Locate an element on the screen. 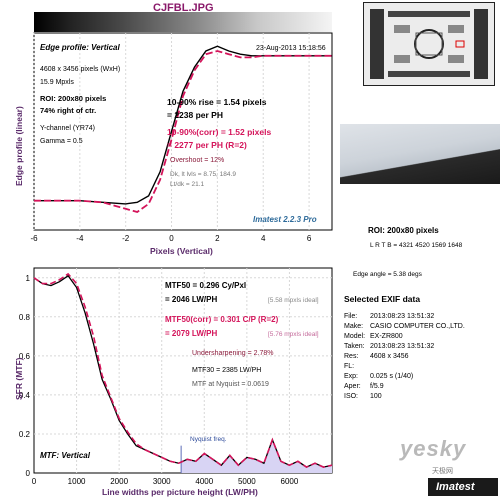 The height and width of the screenshot is (500, 500). edge-x-tick-label: 2 is located at coordinates (217, 238).